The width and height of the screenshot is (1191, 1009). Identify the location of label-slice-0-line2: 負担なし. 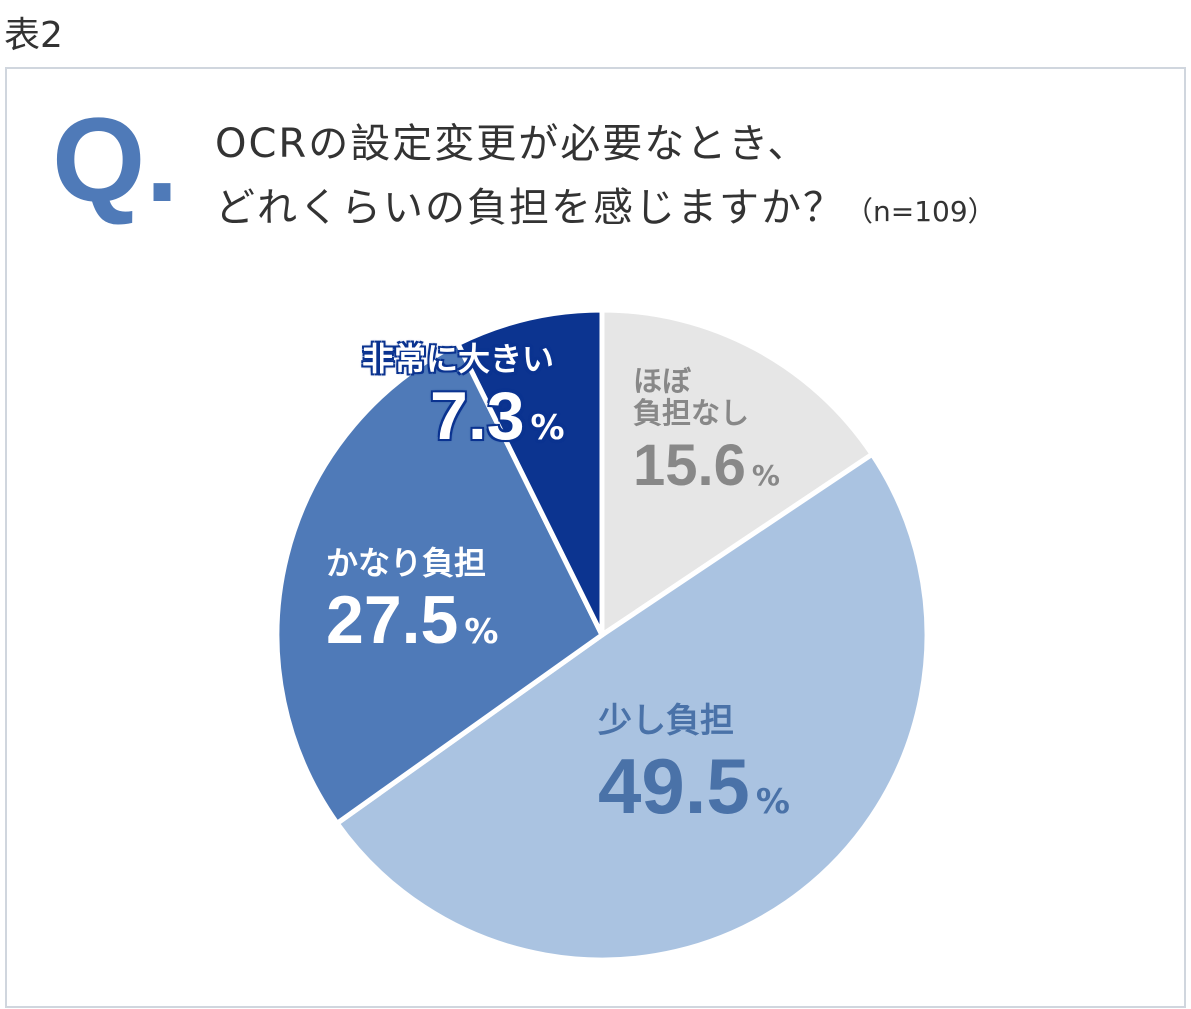
(691, 412).